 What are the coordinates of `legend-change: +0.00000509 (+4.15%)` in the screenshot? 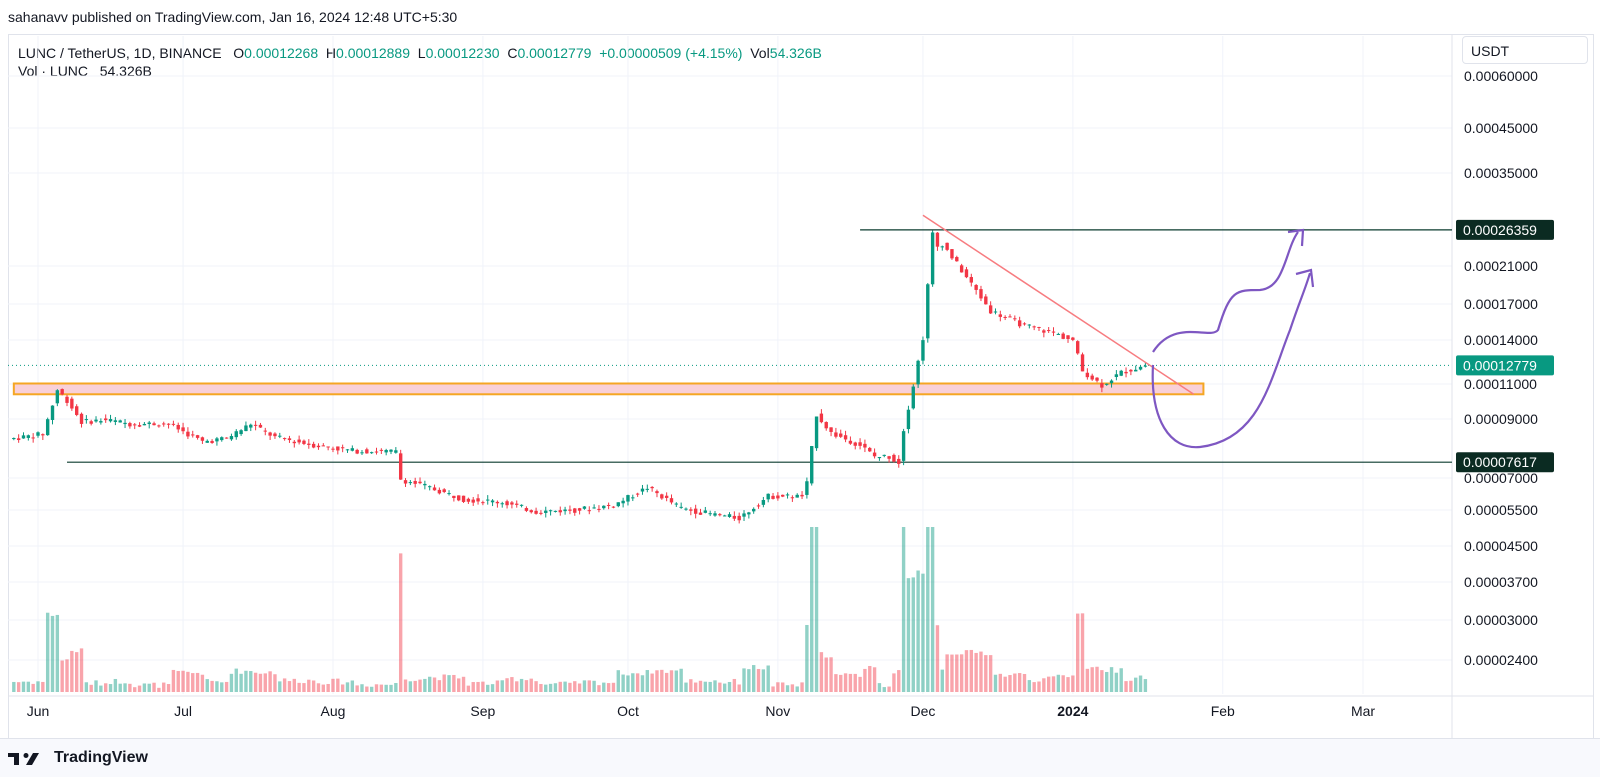 It's located at (671, 53).